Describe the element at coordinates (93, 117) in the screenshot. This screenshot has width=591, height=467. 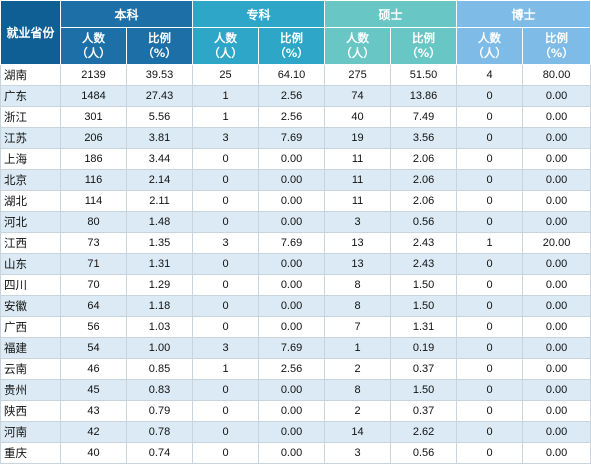
I see `cell-undergrad-count: 301` at that location.